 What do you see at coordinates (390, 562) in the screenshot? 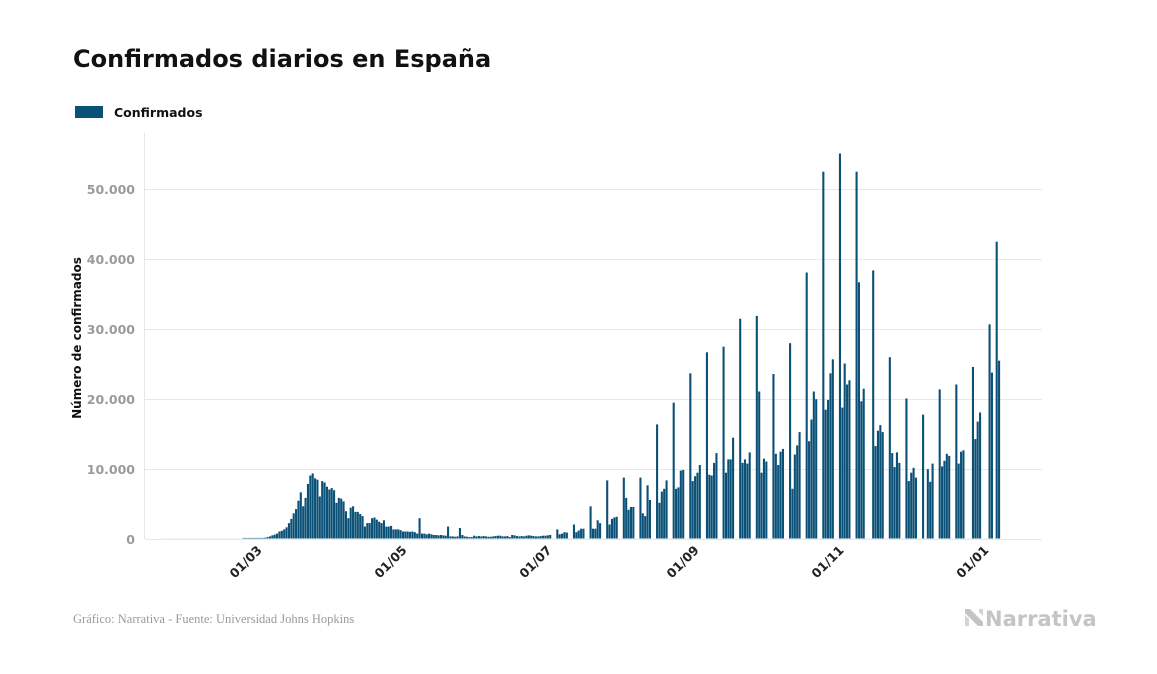
I see `x-tick-label: 01/05` at bounding box center [390, 562].